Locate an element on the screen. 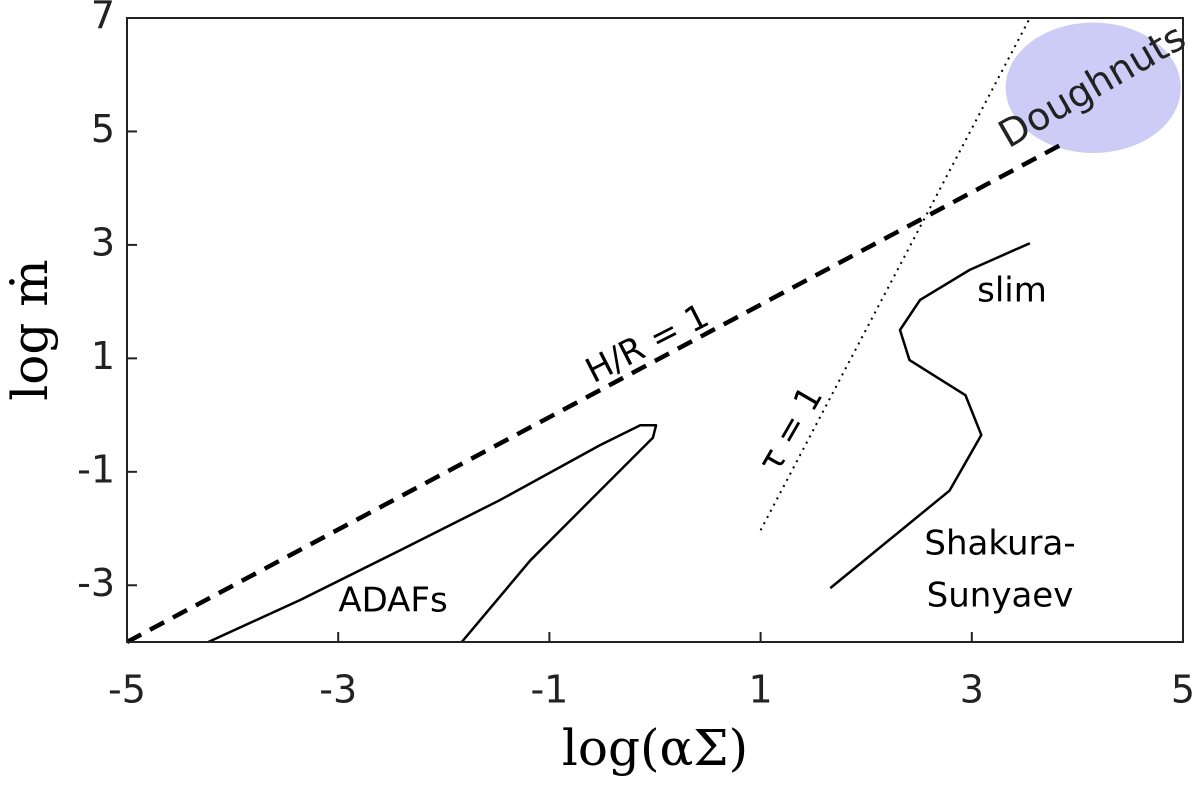  region is located at coordinates (1093, 88).